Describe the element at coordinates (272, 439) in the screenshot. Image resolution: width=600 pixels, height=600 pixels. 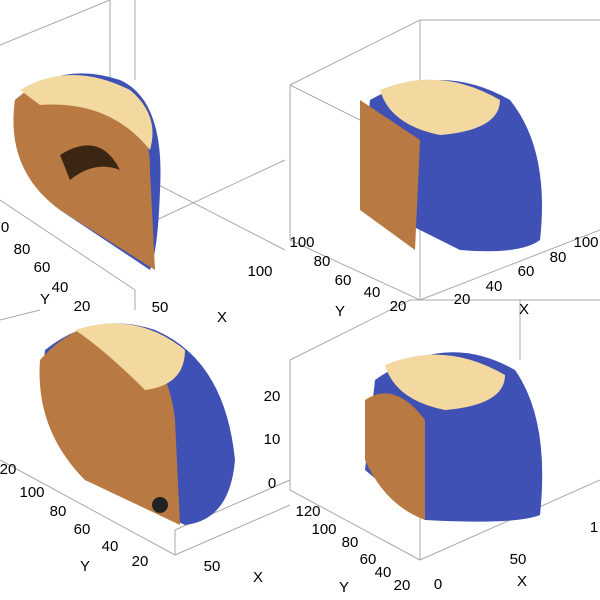
I see `tick-label: 10` at that location.